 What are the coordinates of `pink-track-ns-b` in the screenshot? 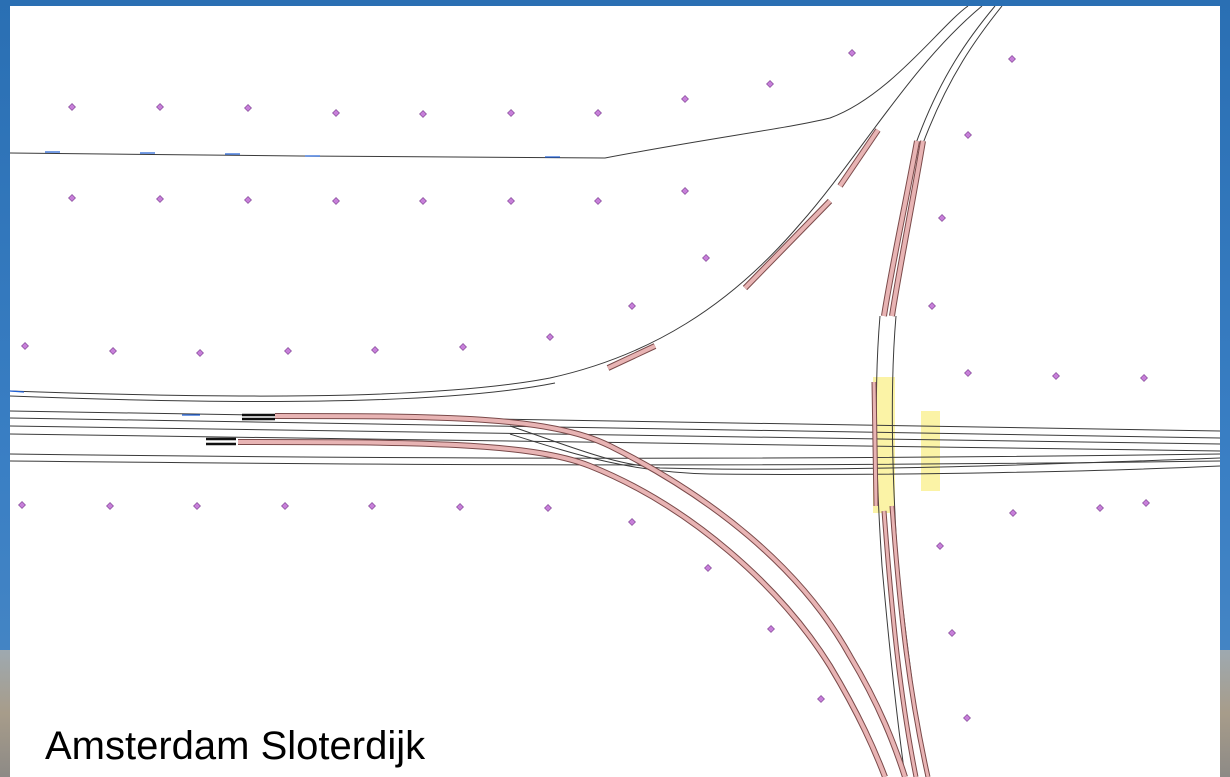 It's located at (907, 228).